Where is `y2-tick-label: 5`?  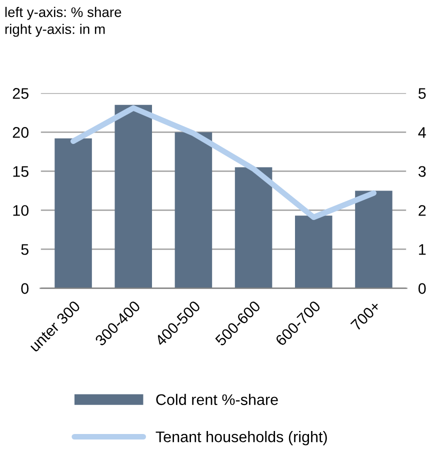 y2-tick-label: 5 is located at coordinates (422, 93).